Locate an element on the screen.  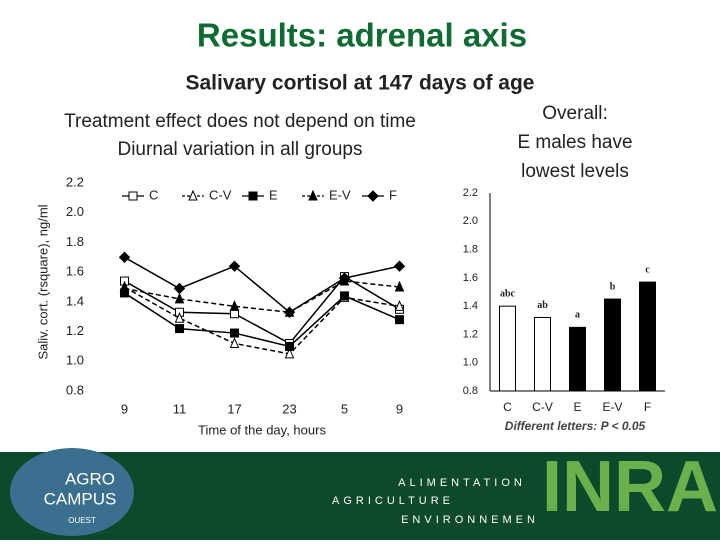
legend-label: C-V is located at coordinates (220, 194).